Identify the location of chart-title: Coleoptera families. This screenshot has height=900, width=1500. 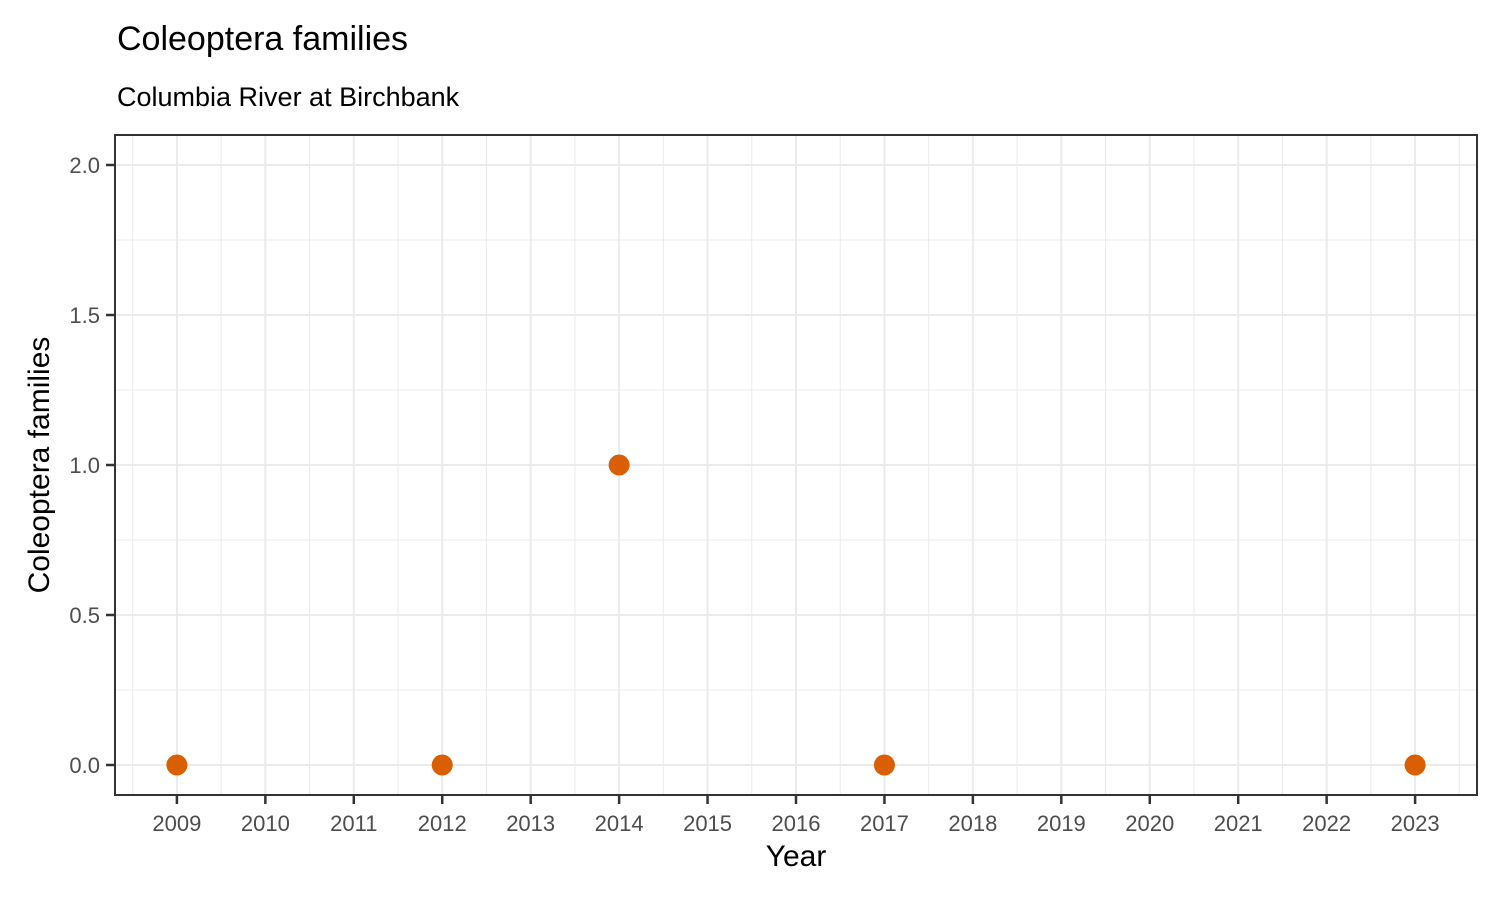
(263, 39).